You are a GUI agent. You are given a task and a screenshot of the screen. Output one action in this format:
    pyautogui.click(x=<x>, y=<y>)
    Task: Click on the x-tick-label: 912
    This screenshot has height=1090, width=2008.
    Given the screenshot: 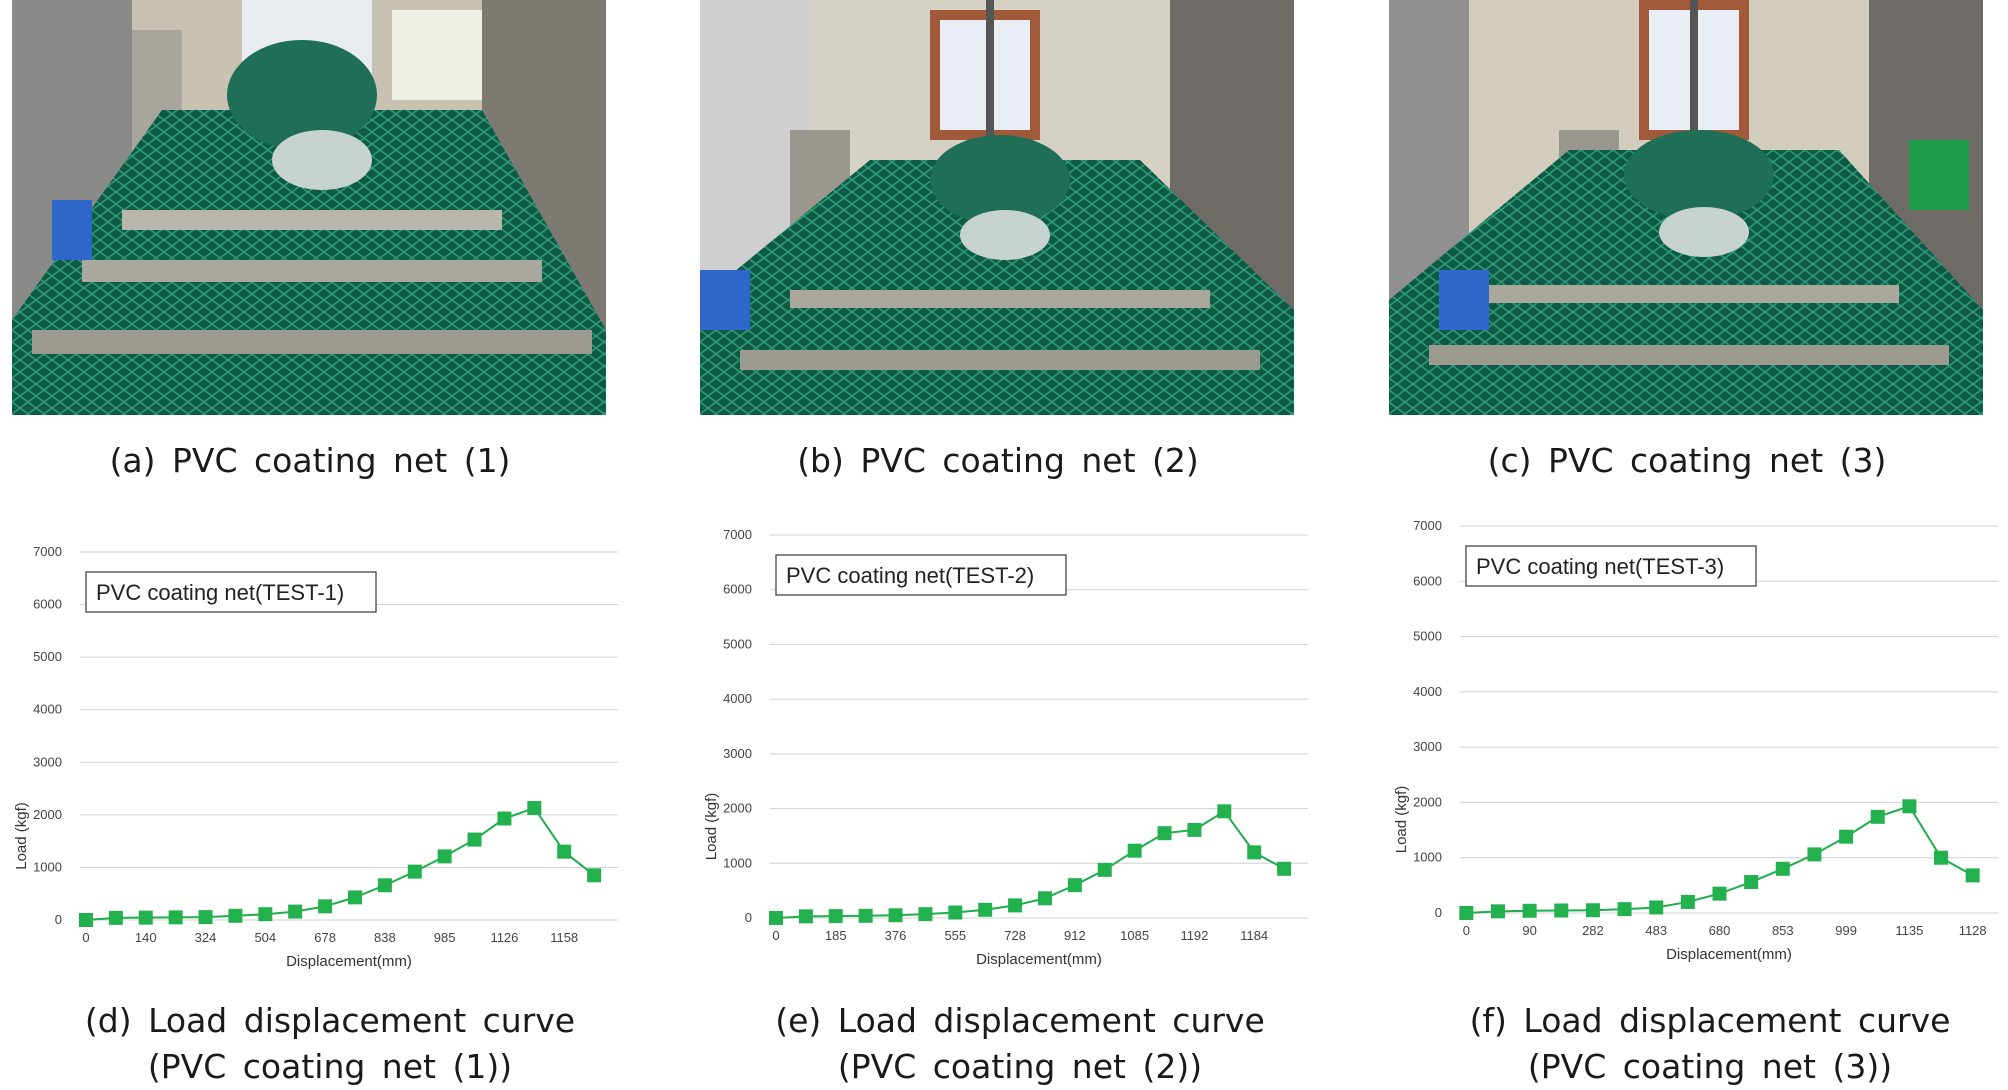 What is the action you would take?
    pyautogui.click(x=1075, y=935)
    